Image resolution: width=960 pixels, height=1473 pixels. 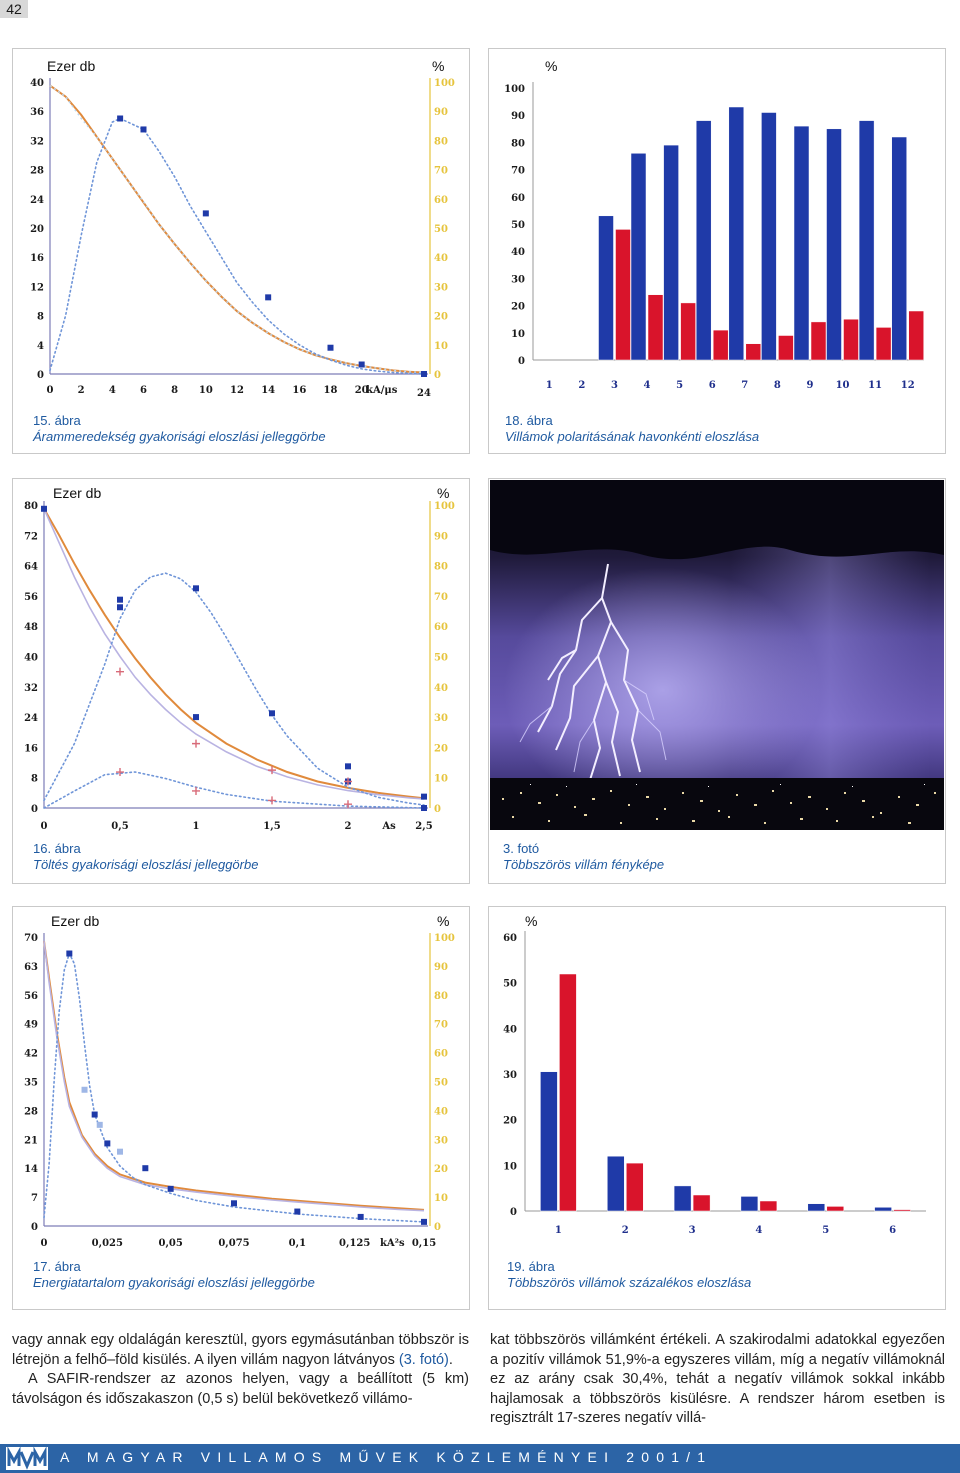 What do you see at coordinates (31, 627) in the screenshot?
I see `y-tick-label-left: 48` at bounding box center [31, 627].